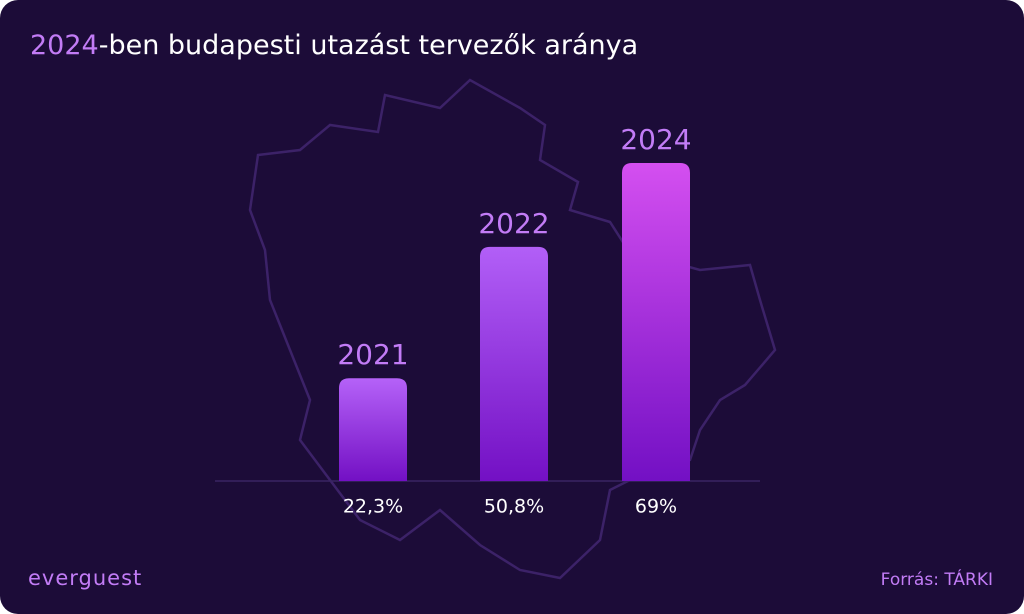  I want to click on value-label: 50,8%, so click(514, 507).